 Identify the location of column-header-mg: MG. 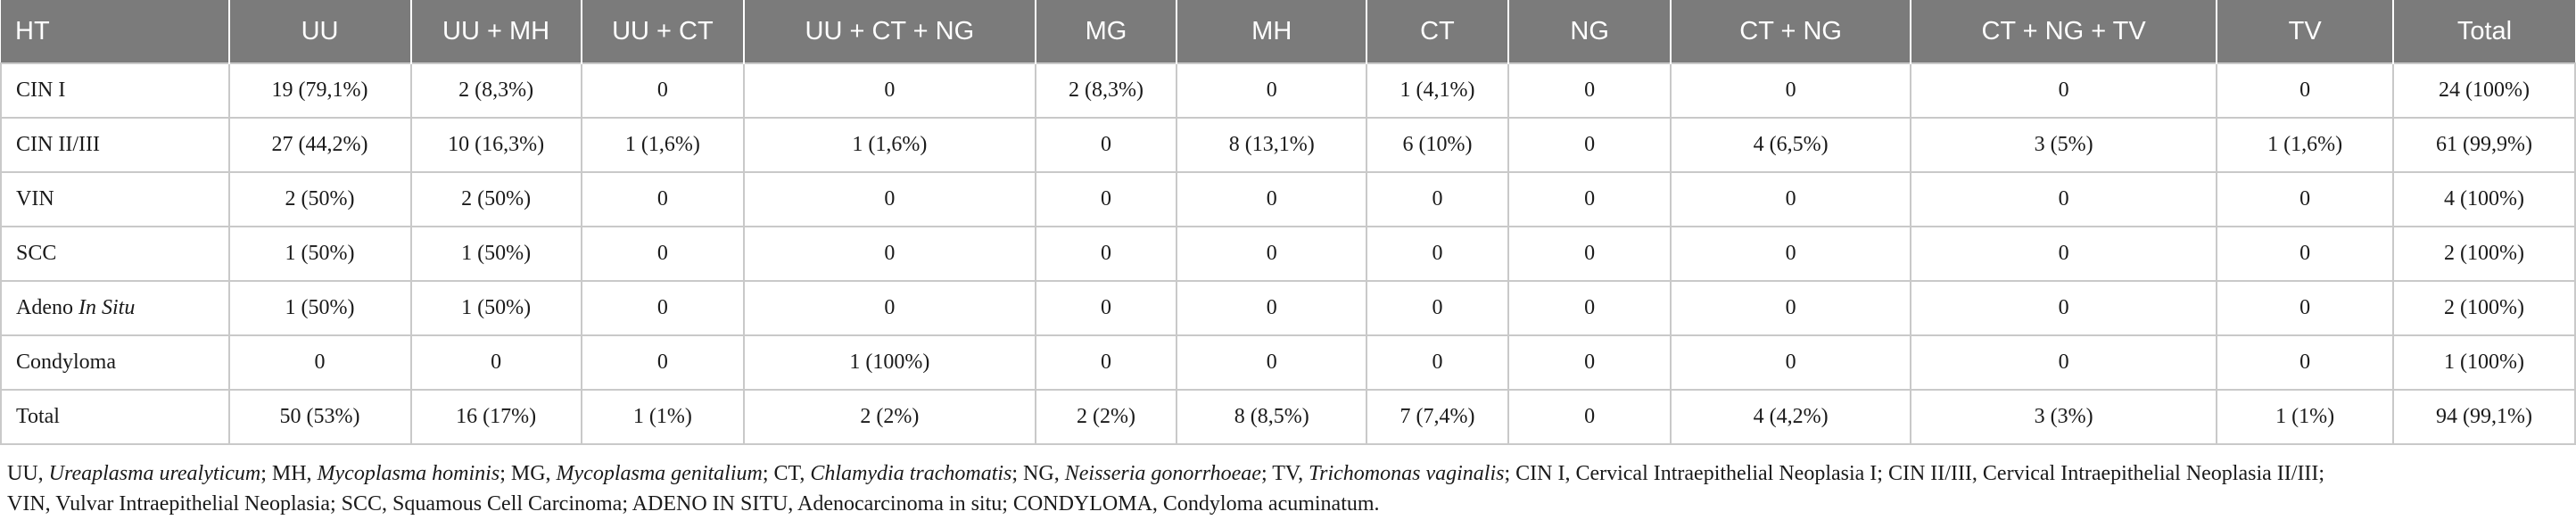
(1105, 31).